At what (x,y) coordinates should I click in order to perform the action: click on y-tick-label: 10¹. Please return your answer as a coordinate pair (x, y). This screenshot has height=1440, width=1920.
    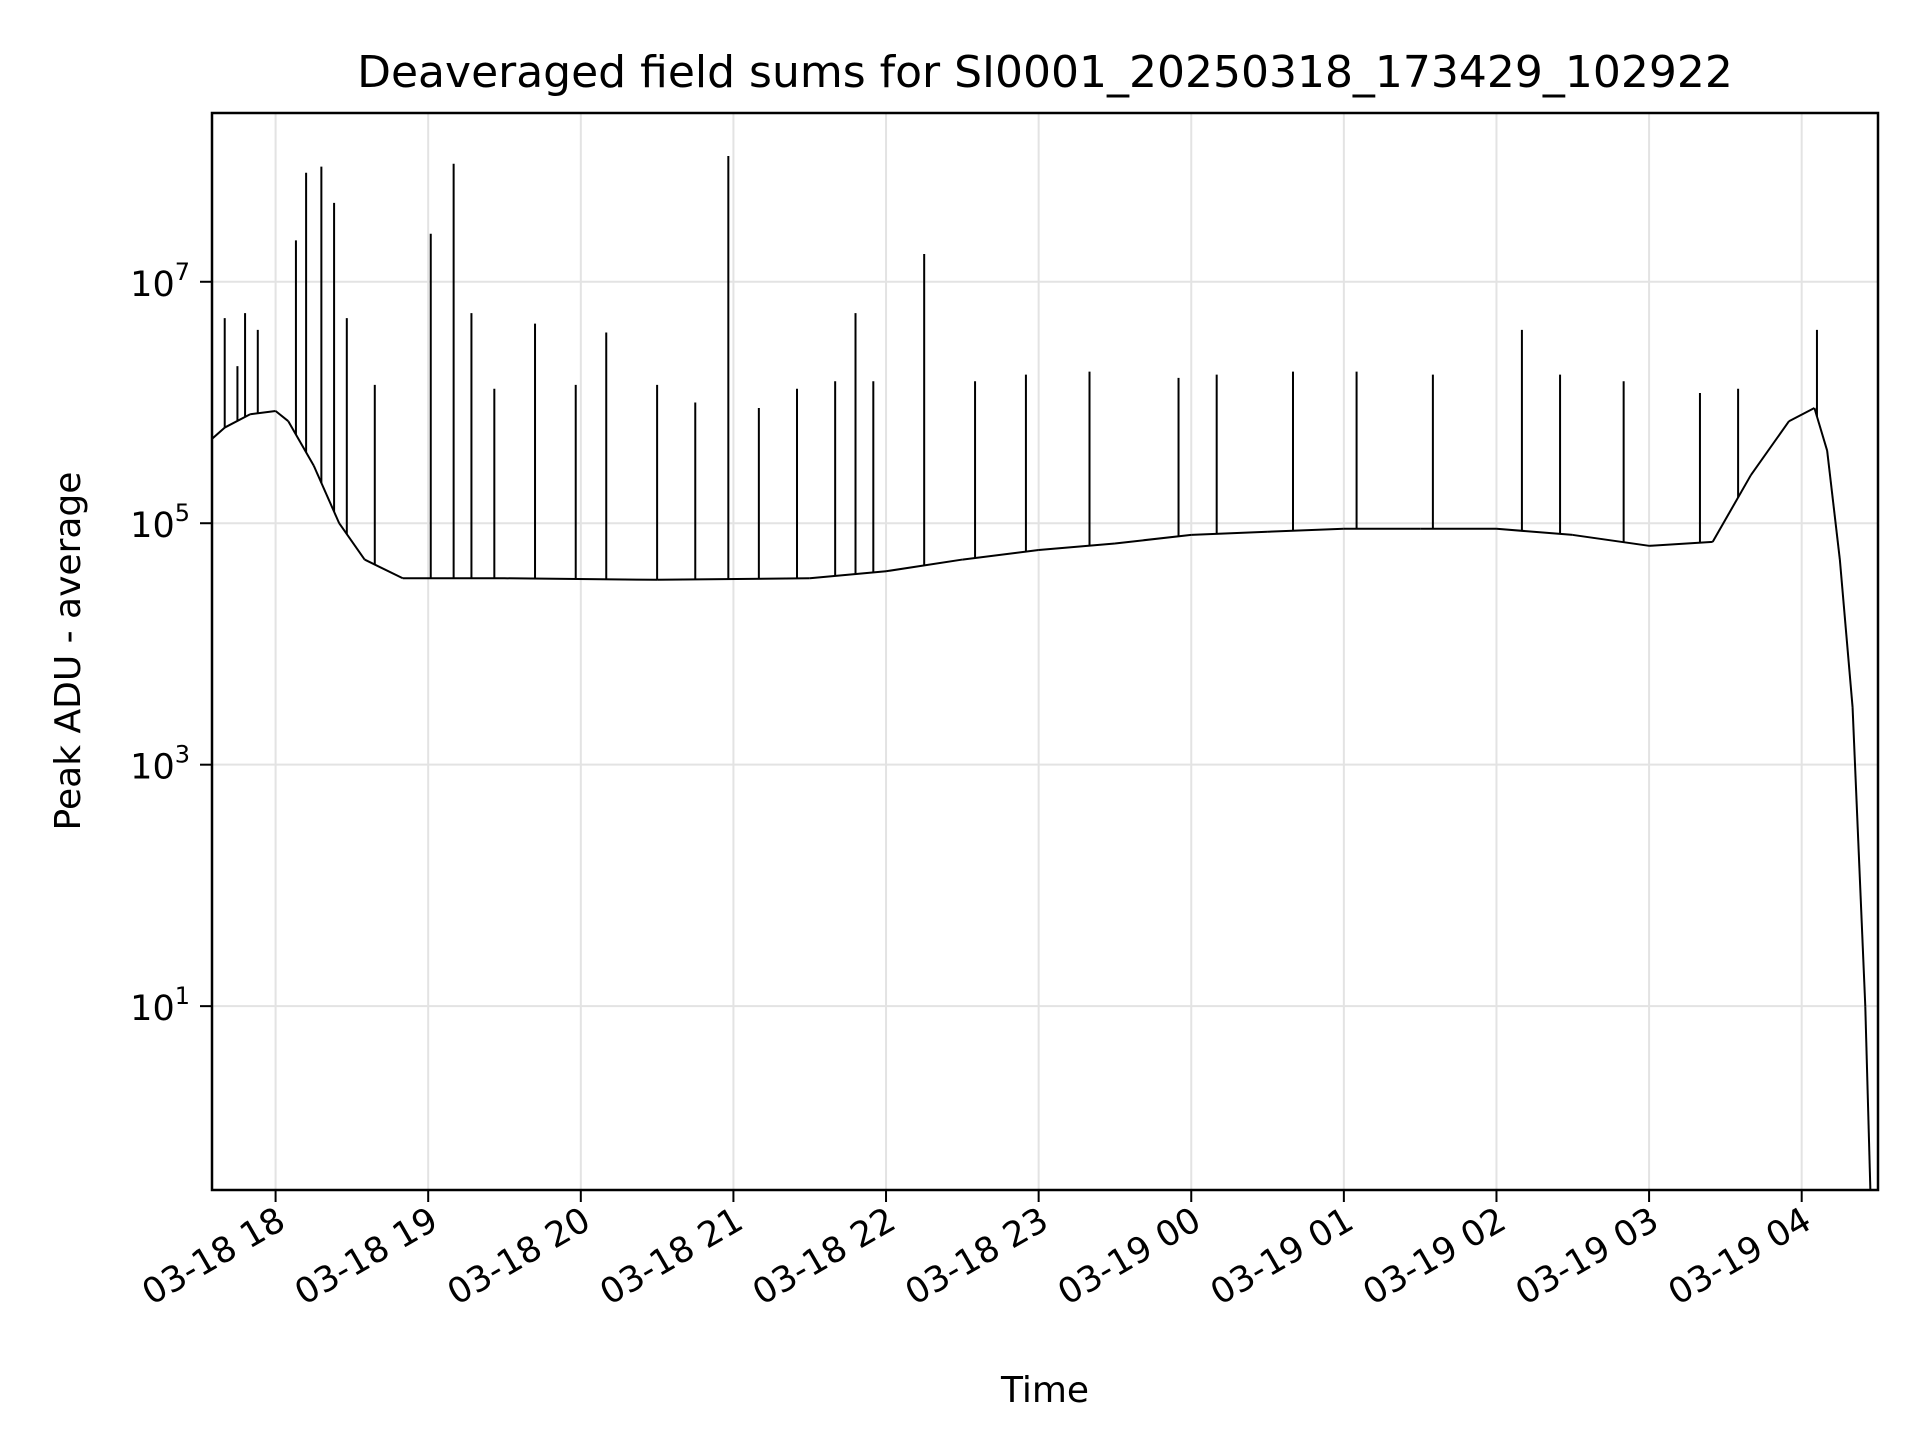
    Looking at the image, I should click on (160, 1005).